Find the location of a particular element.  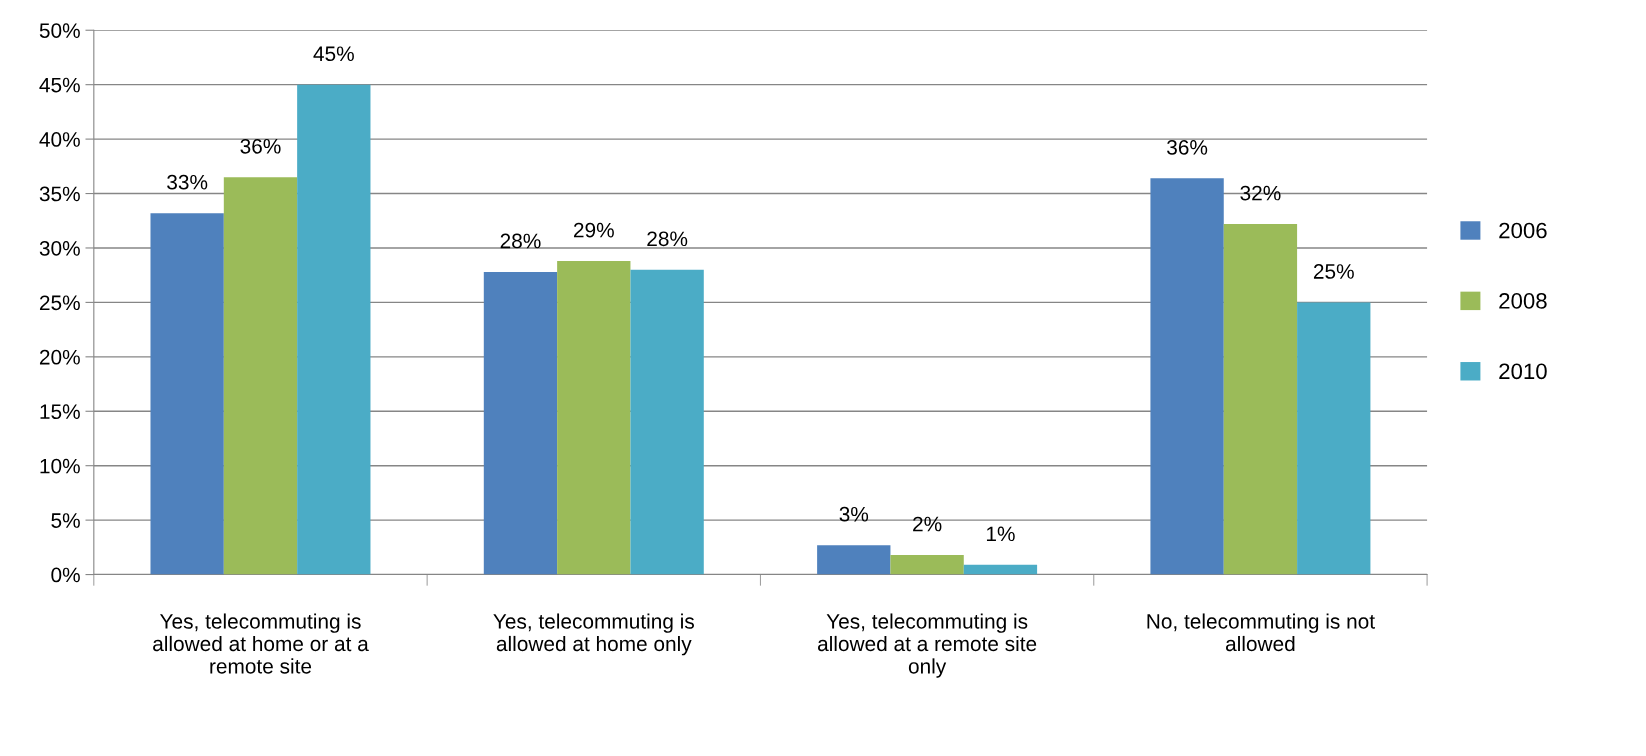

data-label: 33% is located at coordinates (187, 182).